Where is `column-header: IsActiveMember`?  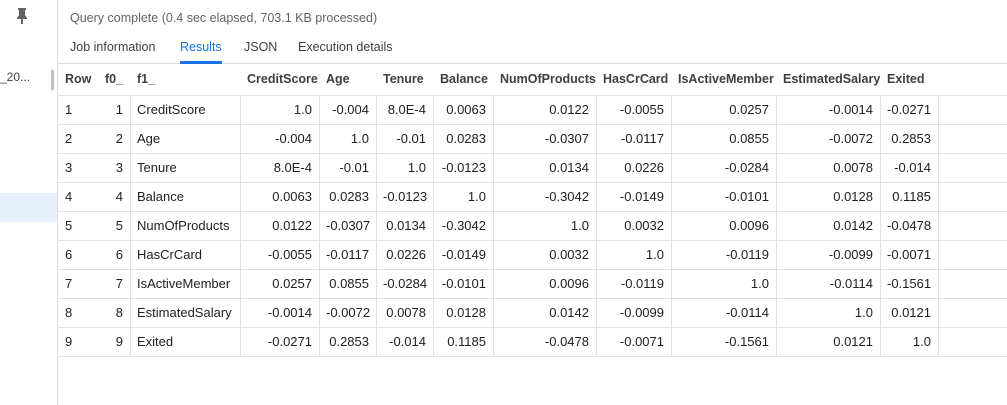
column-header: IsActiveMember is located at coordinates (726, 79).